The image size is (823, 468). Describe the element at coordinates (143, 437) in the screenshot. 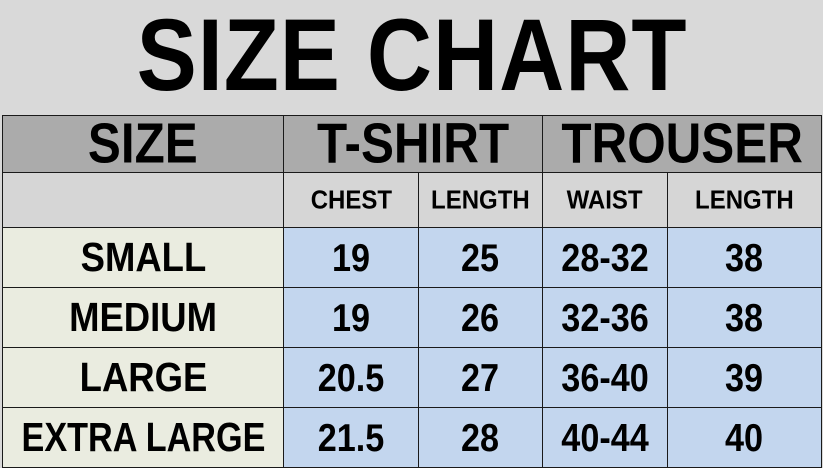

I see `row-size-label: EXTRA LARGE` at that location.